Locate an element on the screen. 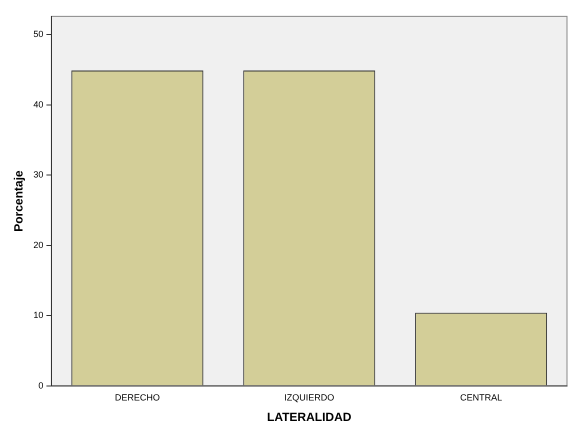 This screenshot has height=437, width=581. y-axis-title: Porcentaje is located at coordinates (19, 201).